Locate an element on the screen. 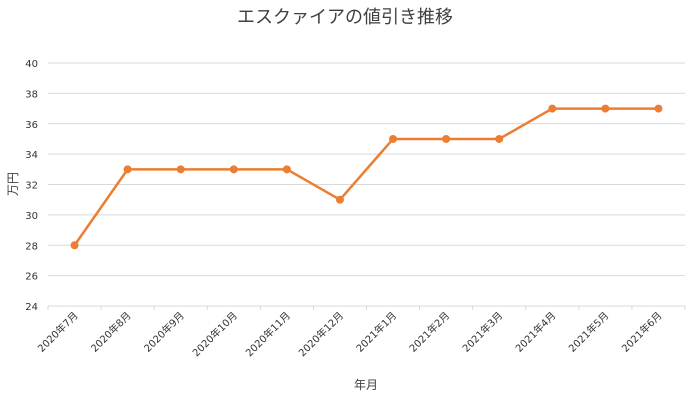 The width and height of the screenshot is (690, 400). y-tick-label: 28 is located at coordinates (31, 246).